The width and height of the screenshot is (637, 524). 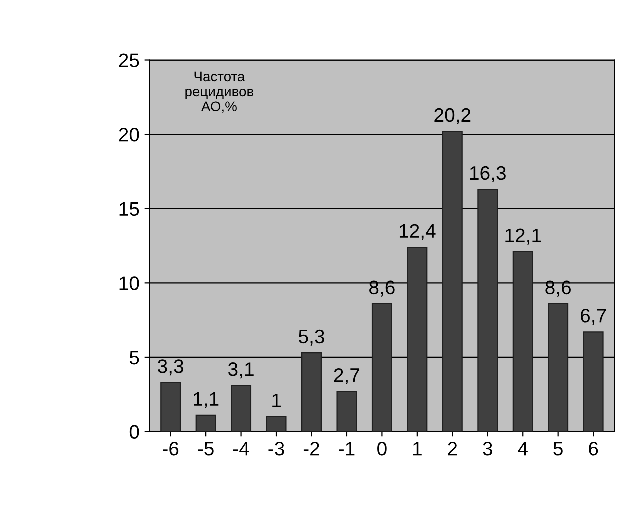 What do you see at coordinates (347, 449) in the screenshot?
I see `x-tick-label: -1` at bounding box center [347, 449].